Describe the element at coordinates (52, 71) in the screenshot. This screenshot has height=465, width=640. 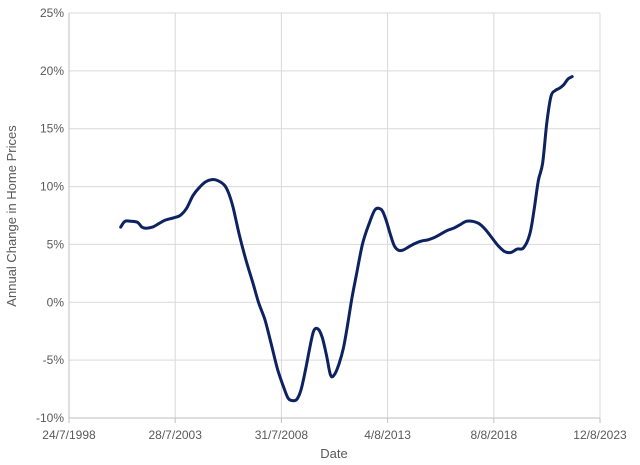
I see `y-tick-label: 20%` at that location.